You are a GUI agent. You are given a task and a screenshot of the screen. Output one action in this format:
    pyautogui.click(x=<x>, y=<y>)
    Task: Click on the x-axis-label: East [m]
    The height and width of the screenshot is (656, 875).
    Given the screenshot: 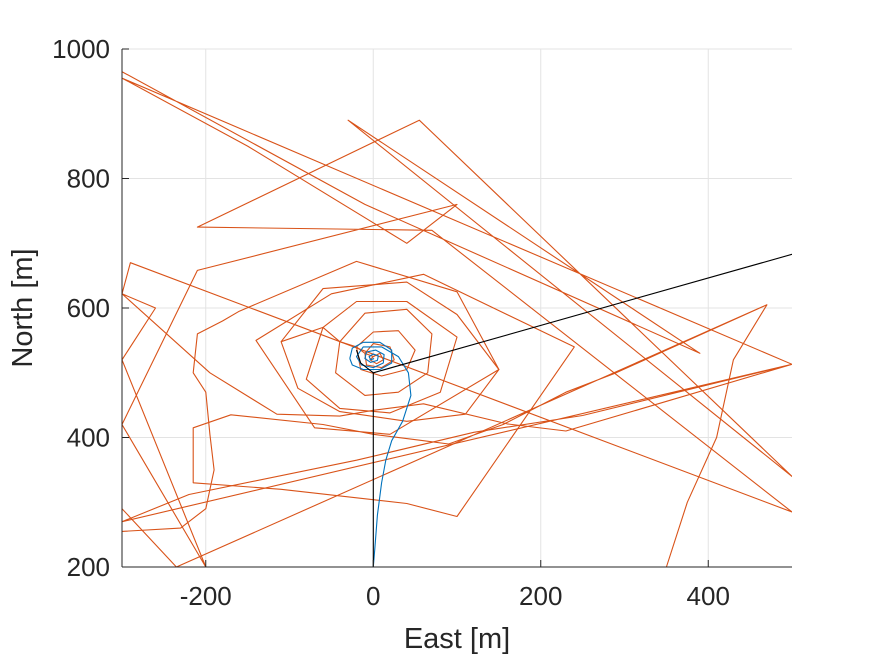 What is the action you would take?
    pyautogui.click(x=457, y=639)
    